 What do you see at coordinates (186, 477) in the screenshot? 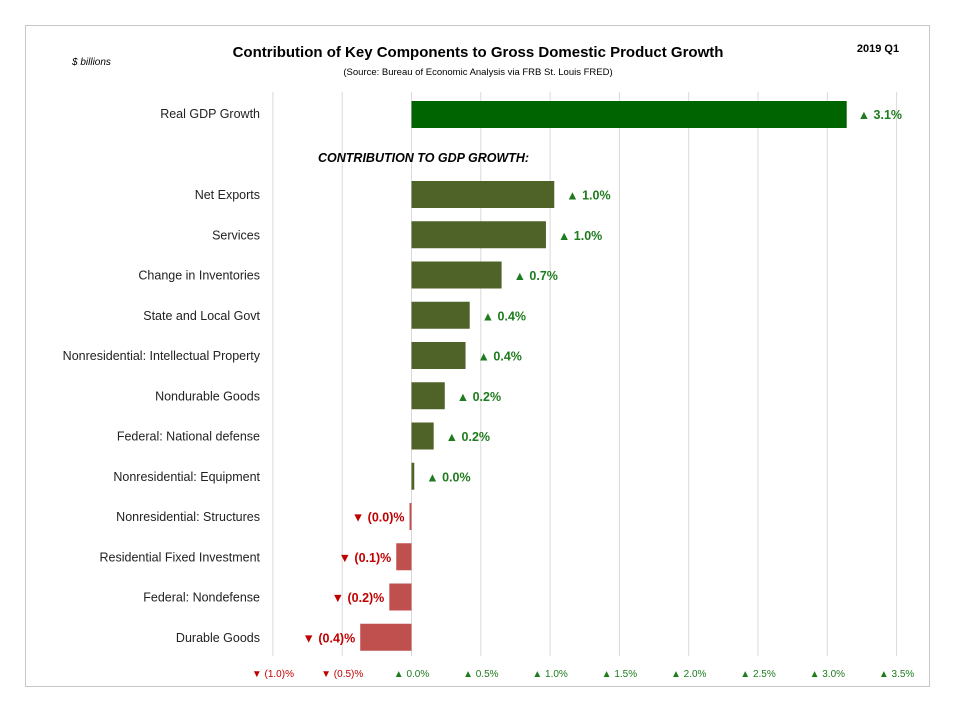
I see `category-label: Nonresidential: Equipment` at bounding box center [186, 477].